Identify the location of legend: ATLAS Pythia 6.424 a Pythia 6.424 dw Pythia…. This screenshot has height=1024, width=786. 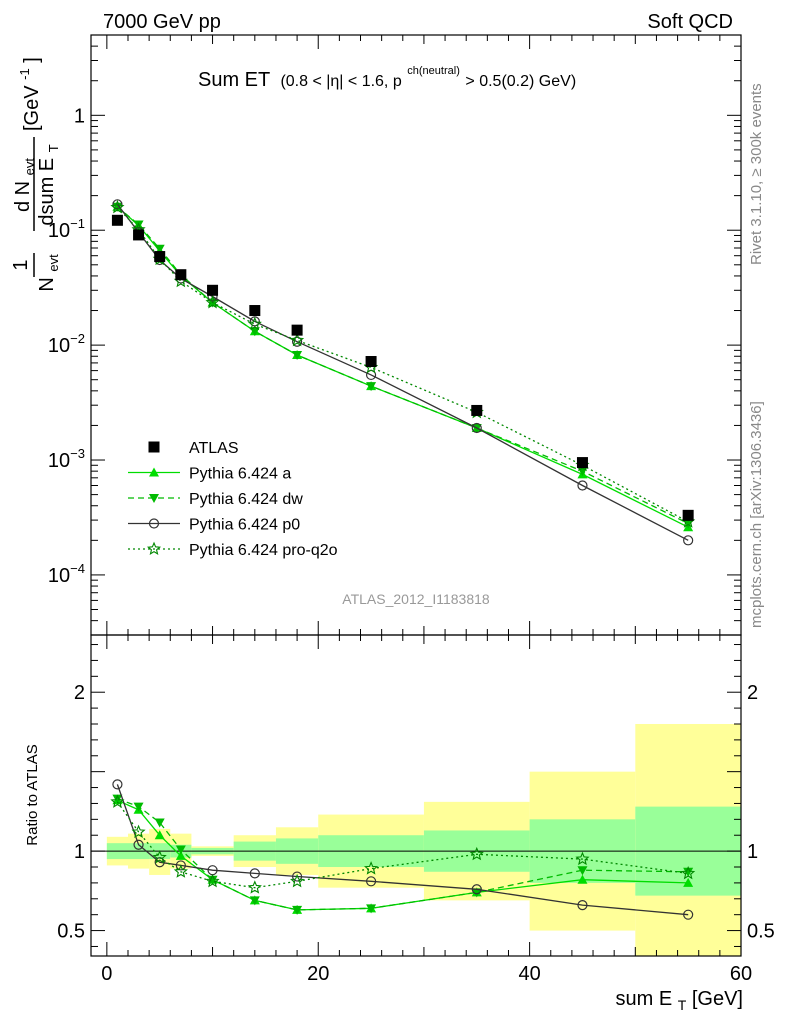
(233, 499).